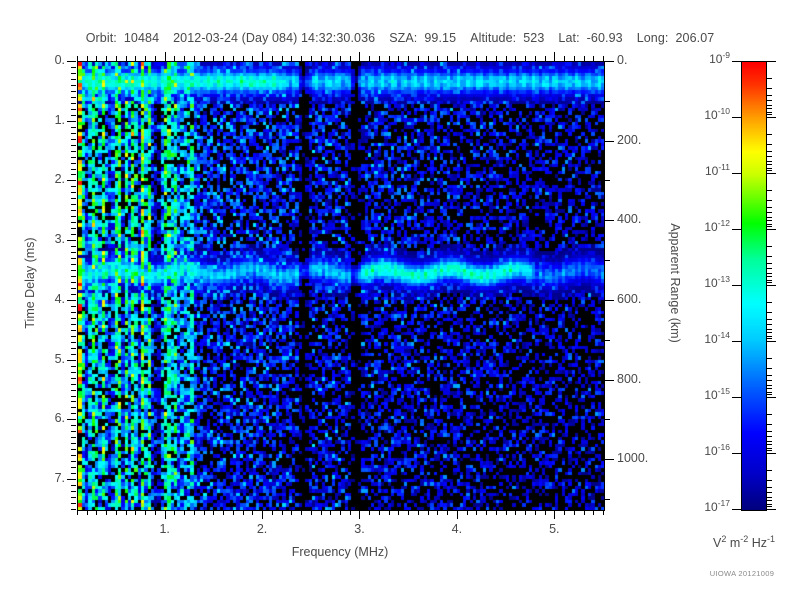 This screenshot has width=800, height=600. What do you see at coordinates (704, 338) in the screenshot?
I see `colorbar-tick-label: 10-14` at bounding box center [704, 338].